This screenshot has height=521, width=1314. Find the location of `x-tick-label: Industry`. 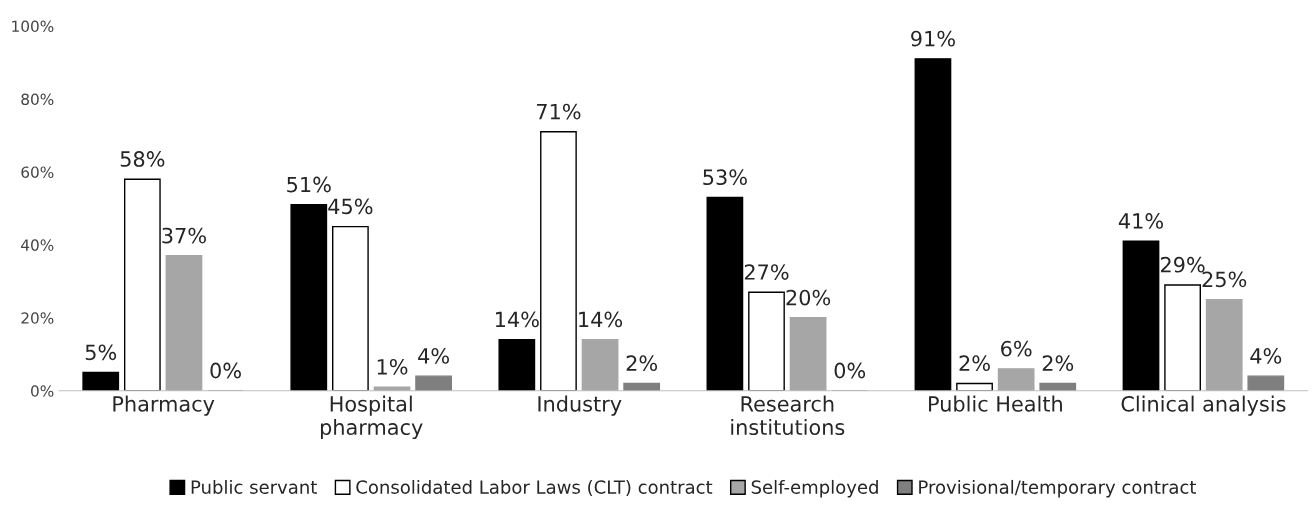

x-tick-label: Industry is located at coordinates (580, 405).